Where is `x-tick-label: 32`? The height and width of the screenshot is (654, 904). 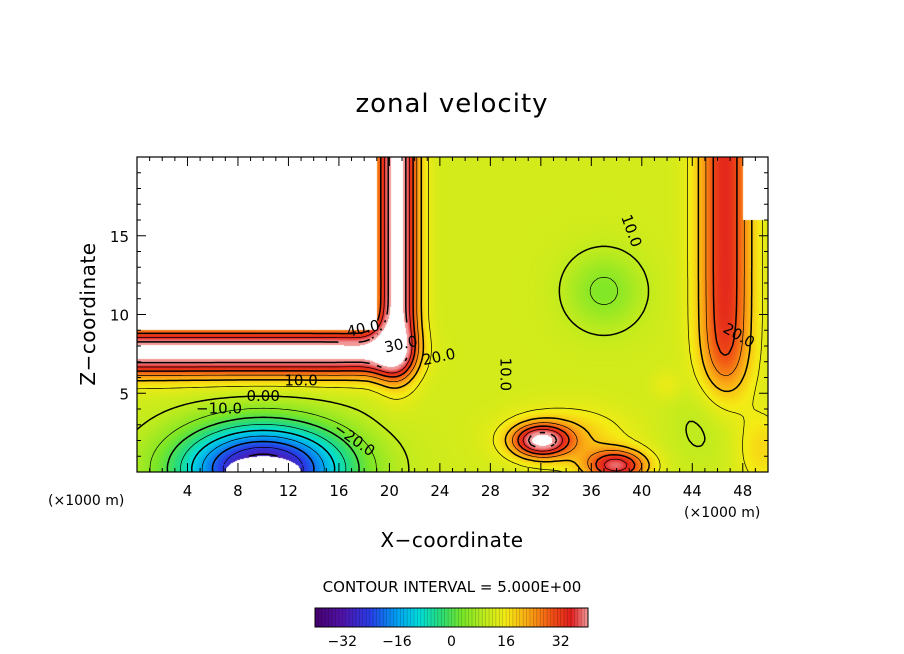
x-tick-label: 32 is located at coordinates (540, 491).